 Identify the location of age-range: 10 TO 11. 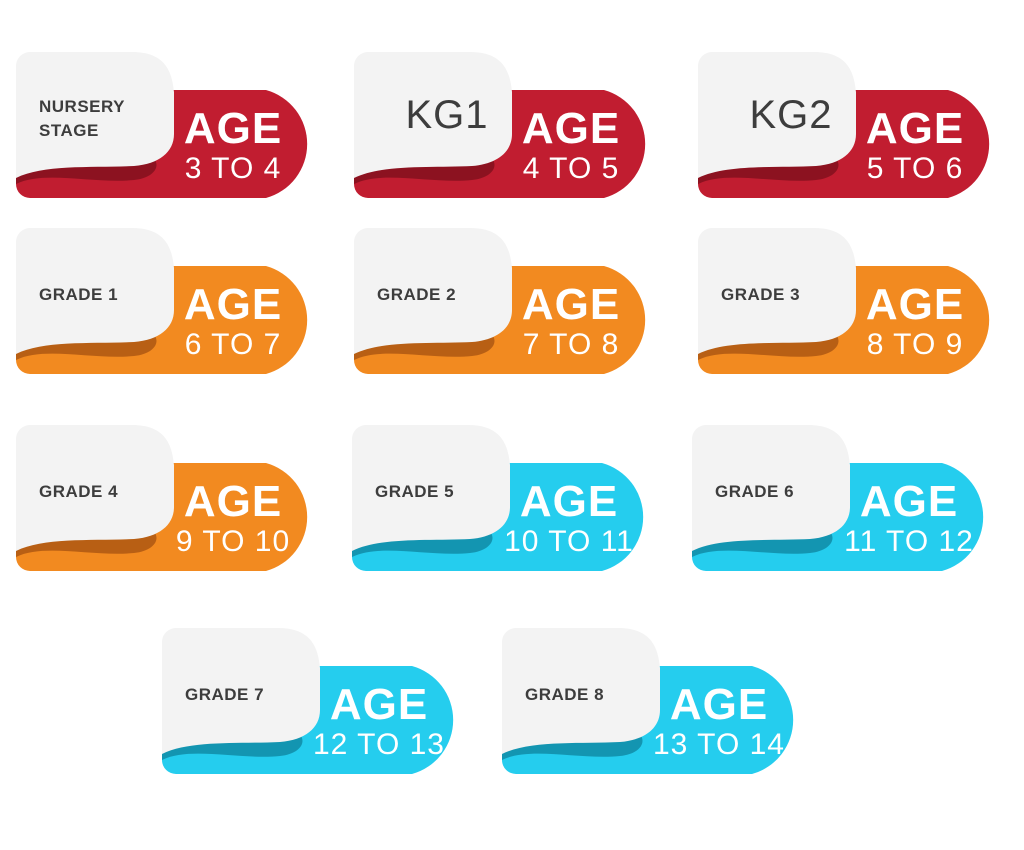
(569, 541).